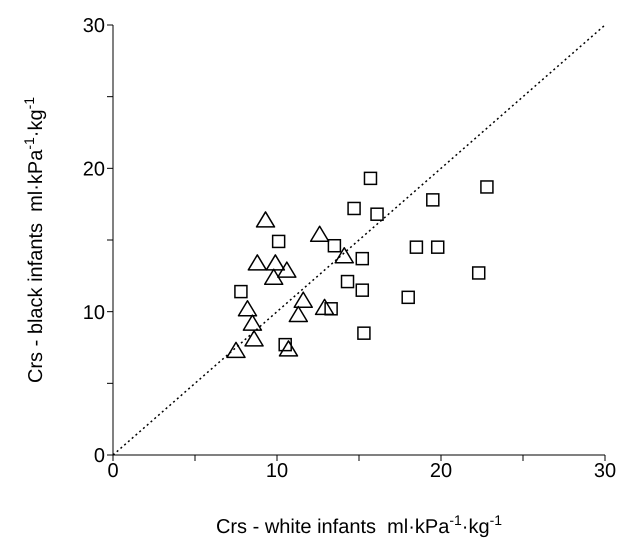 This screenshot has height=542, width=618. What do you see at coordinates (93, 169) in the screenshot?
I see `y-tick-label: 20` at bounding box center [93, 169].